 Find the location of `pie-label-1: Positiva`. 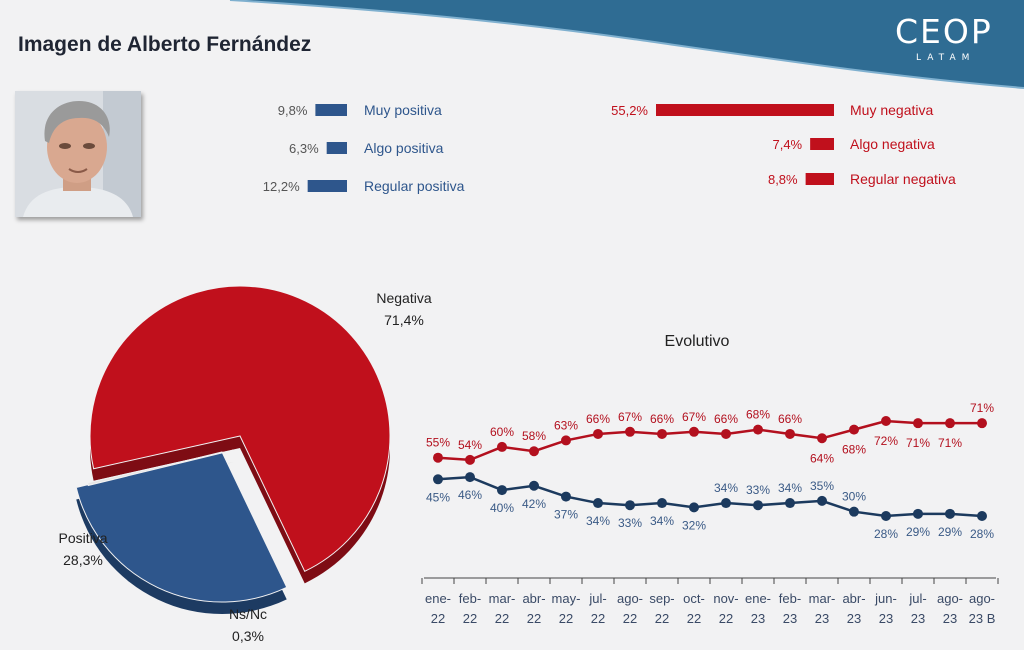

pie-label-1: Positiva is located at coordinates (82, 538).